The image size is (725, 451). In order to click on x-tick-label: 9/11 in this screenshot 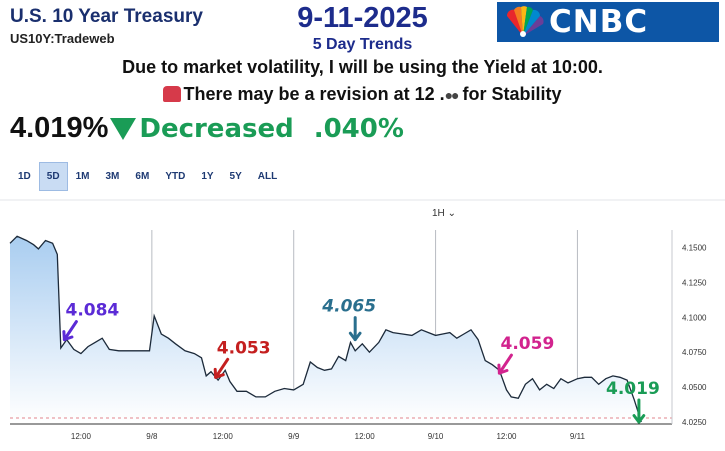, I will do `click(578, 436)`.